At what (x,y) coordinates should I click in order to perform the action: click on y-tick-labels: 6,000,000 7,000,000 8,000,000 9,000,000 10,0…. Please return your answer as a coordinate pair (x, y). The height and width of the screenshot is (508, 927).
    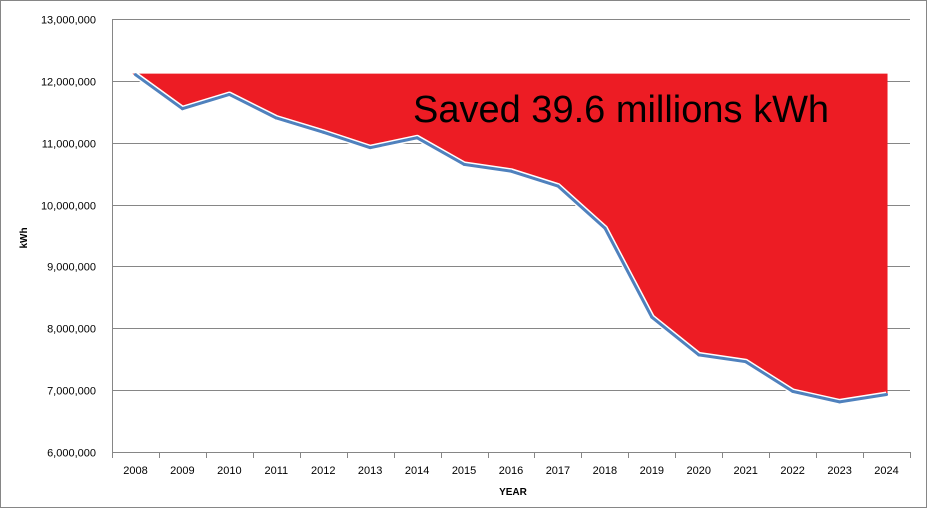
    Looking at the image, I should click on (68, 237).